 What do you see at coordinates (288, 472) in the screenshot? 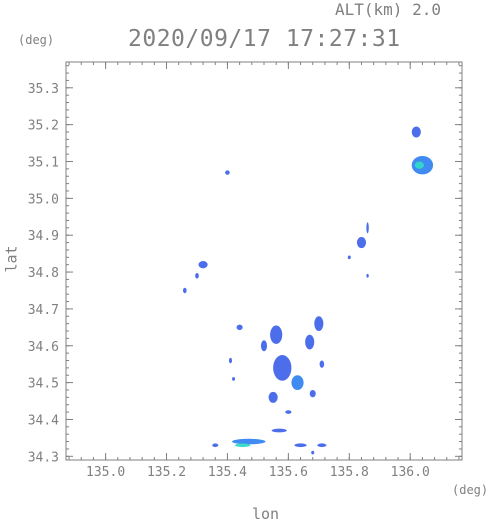
I see `x-tick-label: 135.6` at bounding box center [288, 472].